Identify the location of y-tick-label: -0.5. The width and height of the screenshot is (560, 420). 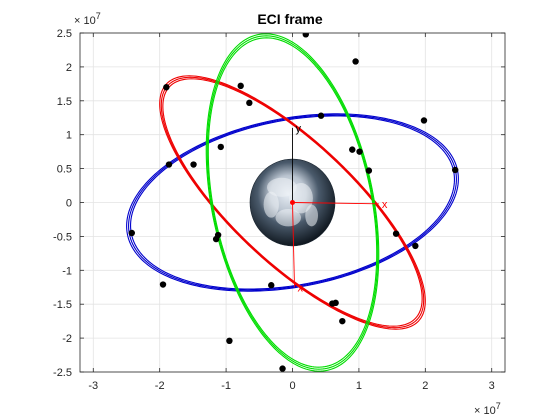
(62, 237).